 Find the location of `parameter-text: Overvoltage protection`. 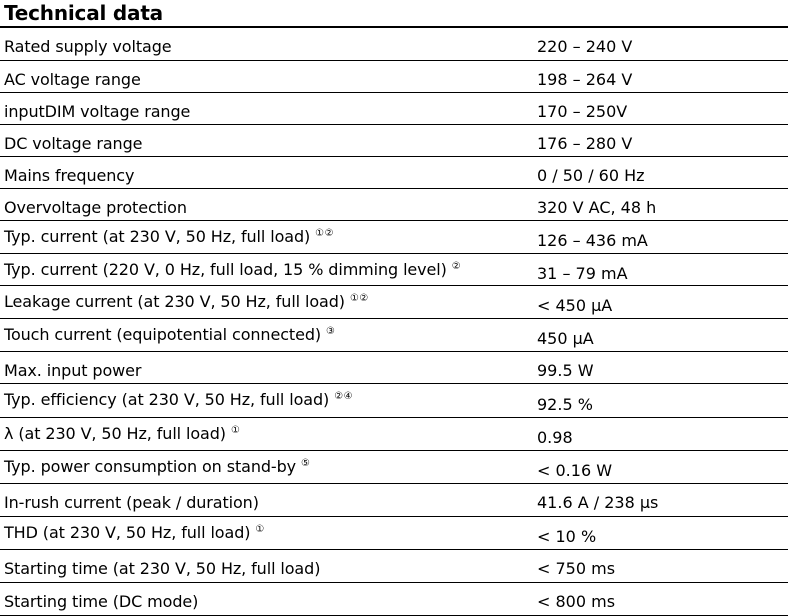

parameter-text: Overvoltage protection is located at coordinates (95, 207).